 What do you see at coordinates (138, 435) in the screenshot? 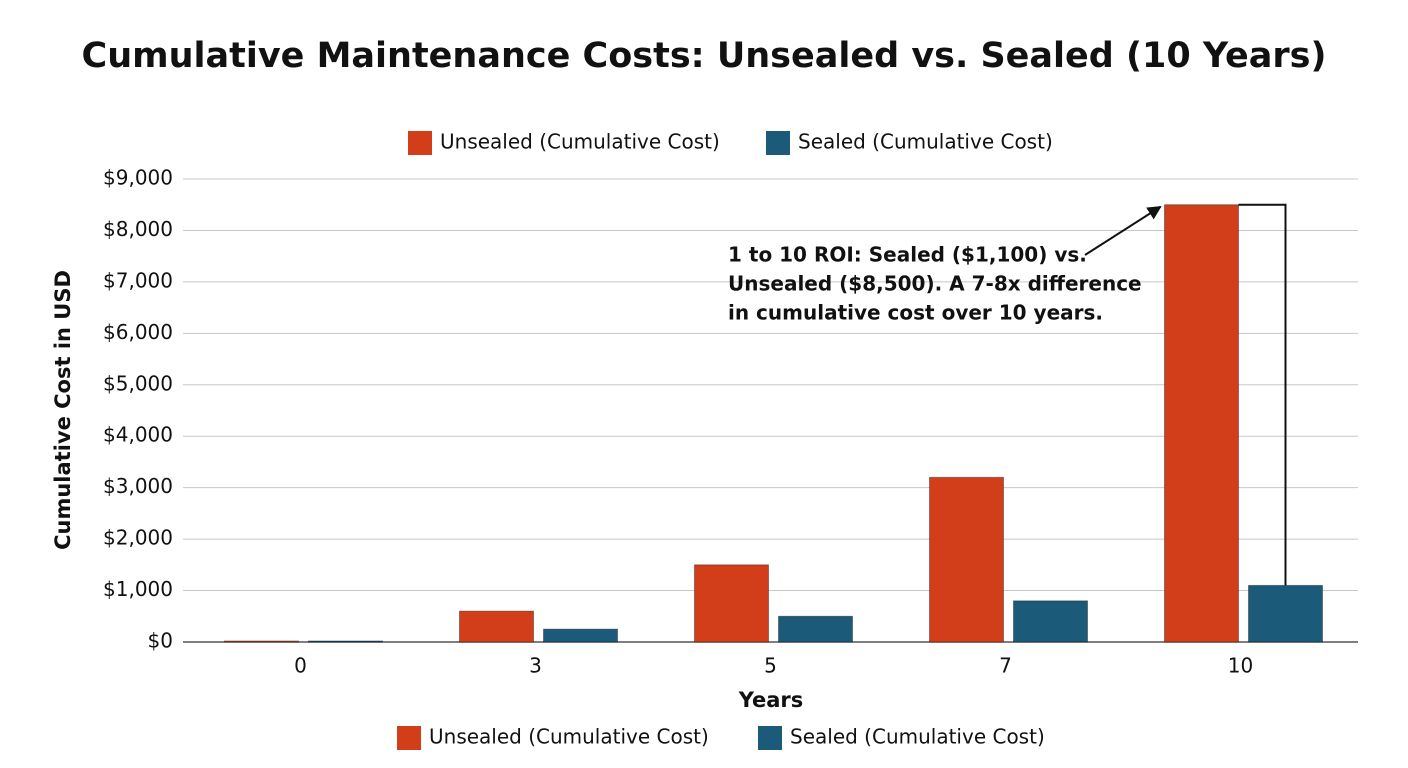
I see `y-tick-label: $4,000` at bounding box center [138, 435].